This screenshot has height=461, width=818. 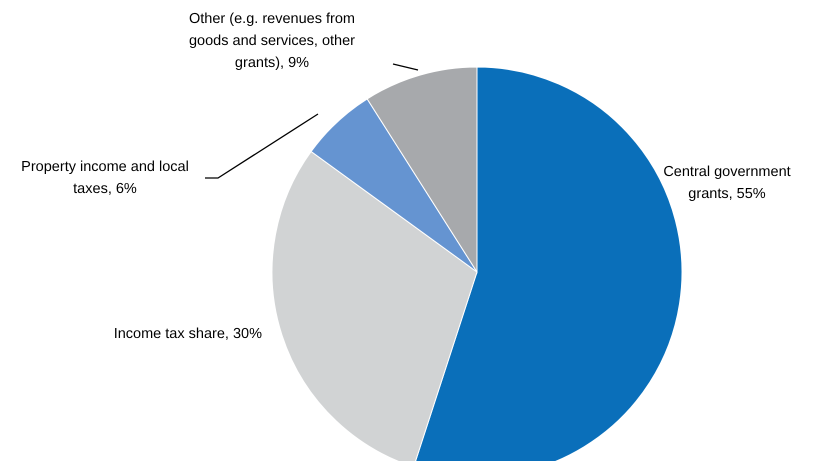 What do you see at coordinates (188, 334) in the screenshot?
I see `slice-label: Income tax share, 30%` at bounding box center [188, 334].